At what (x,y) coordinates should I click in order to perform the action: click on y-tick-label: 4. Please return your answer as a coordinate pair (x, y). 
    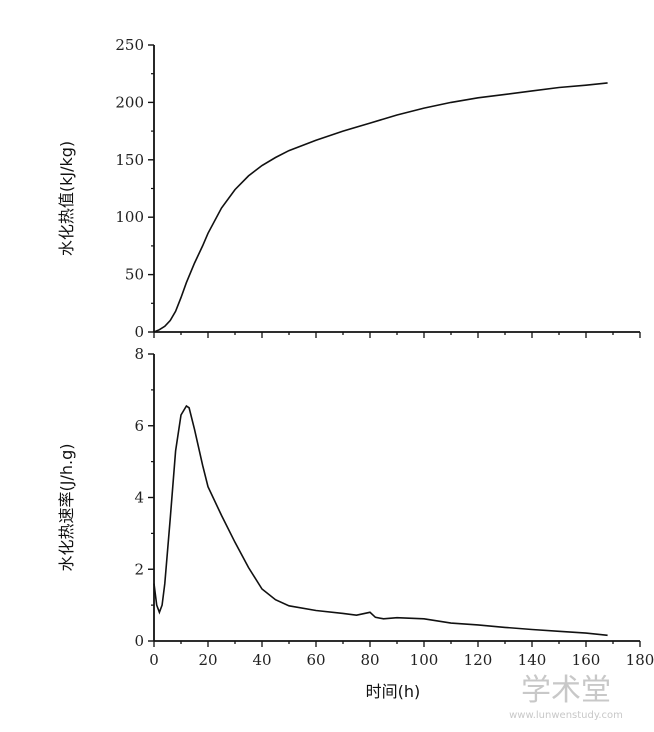
    Looking at the image, I should click on (139, 498).